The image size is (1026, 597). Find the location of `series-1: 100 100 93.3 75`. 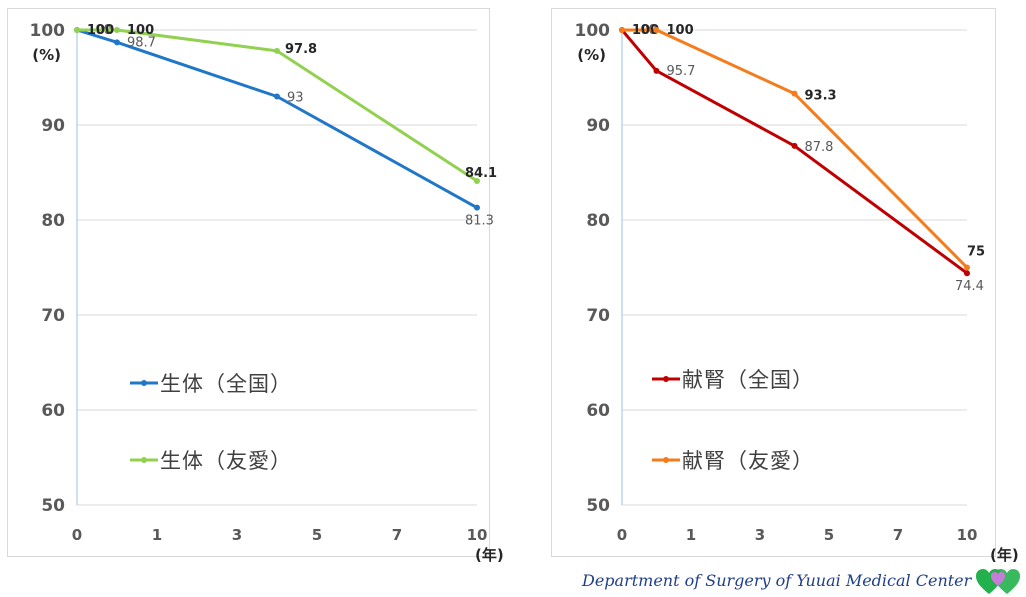

series-1: 100 100 93.3 75 is located at coordinates (802, 147).